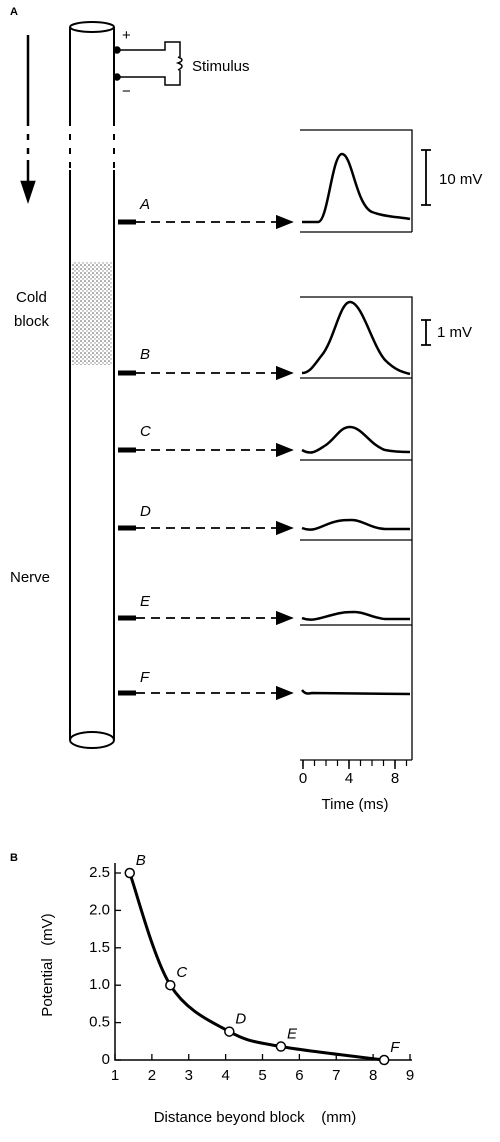  I want to click on x-tick-label: 4, so click(225, 1075).